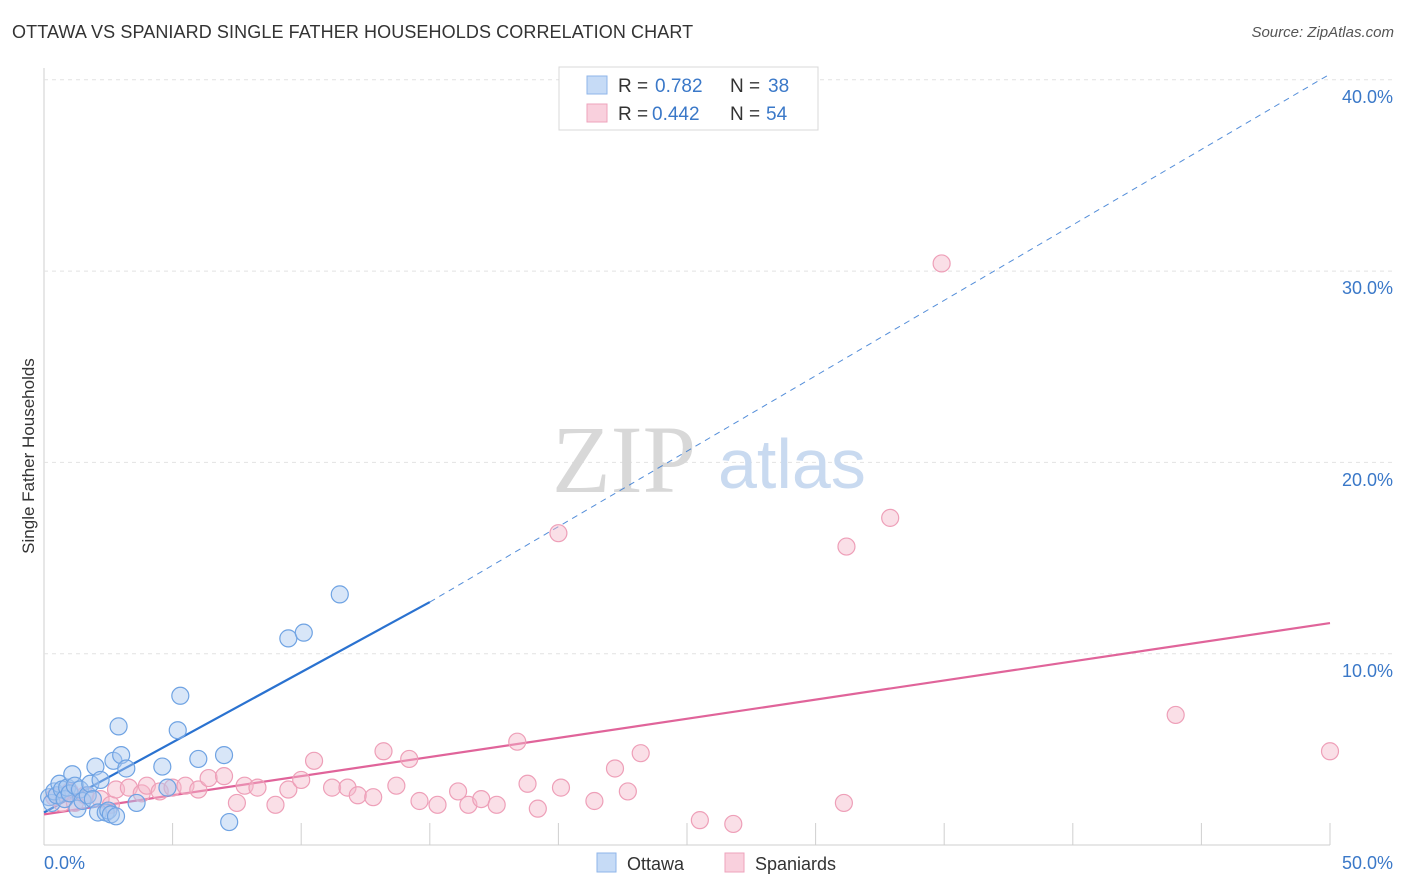 The width and height of the screenshot is (1406, 892). What do you see at coordinates (1367, 480) in the screenshot?
I see `y-tick-label-20: 20.0%` at bounding box center [1367, 480].